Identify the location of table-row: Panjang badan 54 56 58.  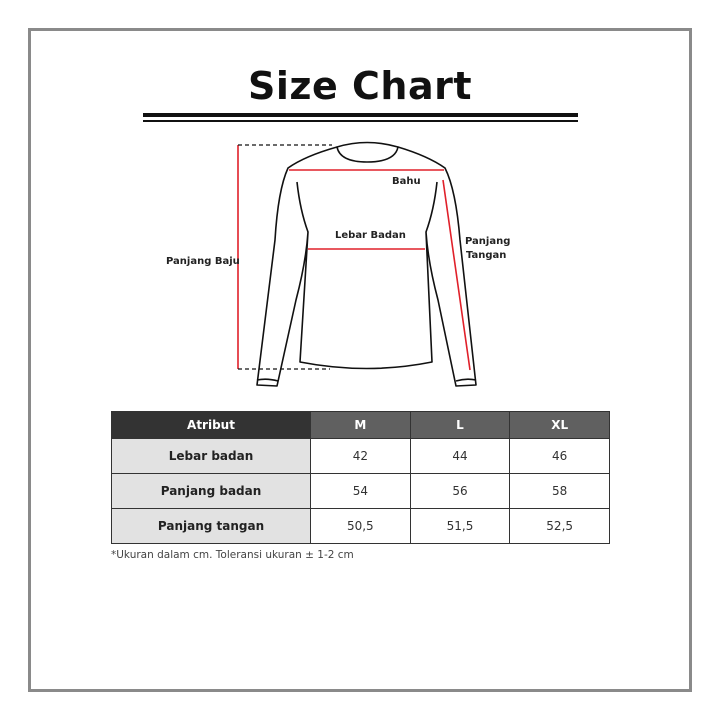
(360, 491).